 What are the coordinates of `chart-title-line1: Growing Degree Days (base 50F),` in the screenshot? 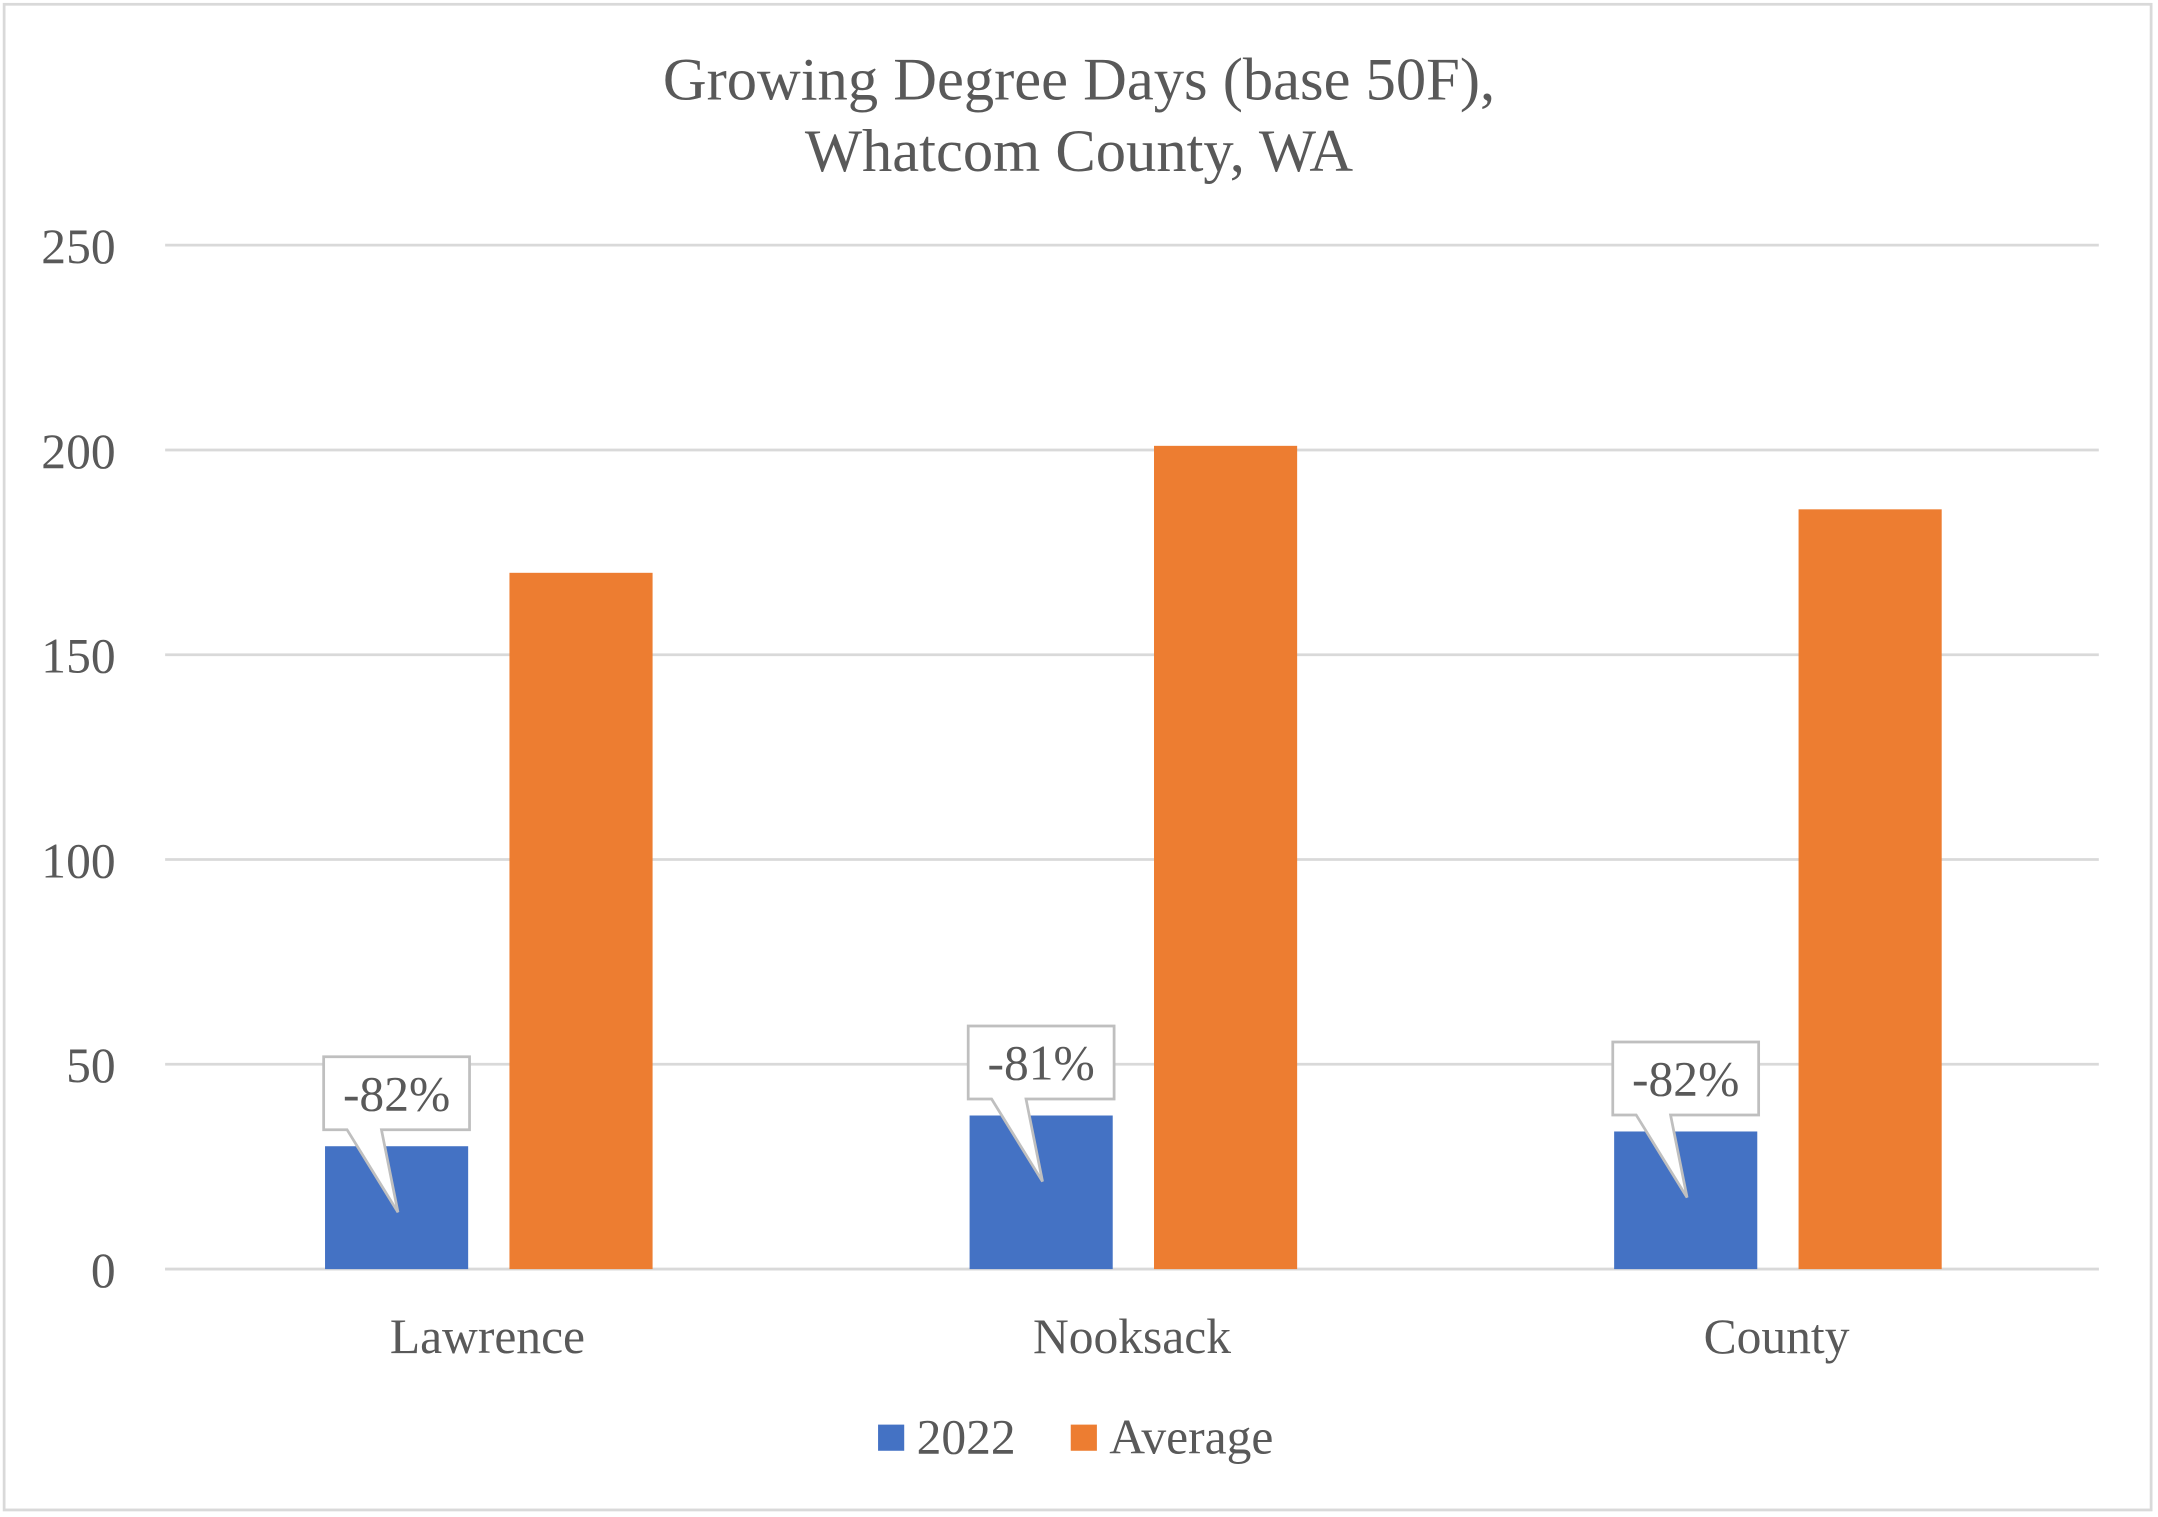 It's located at (1079, 79).